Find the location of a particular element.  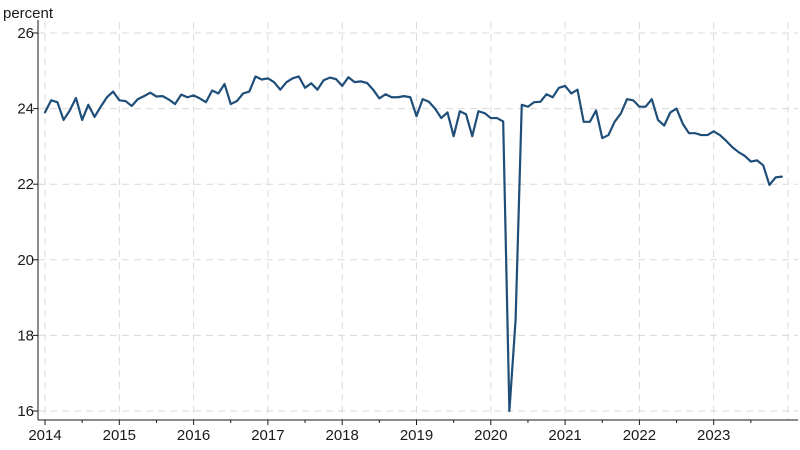

y-axis-ticks: 16 18 20 22 24 26 is located at coordinates (27, 222).